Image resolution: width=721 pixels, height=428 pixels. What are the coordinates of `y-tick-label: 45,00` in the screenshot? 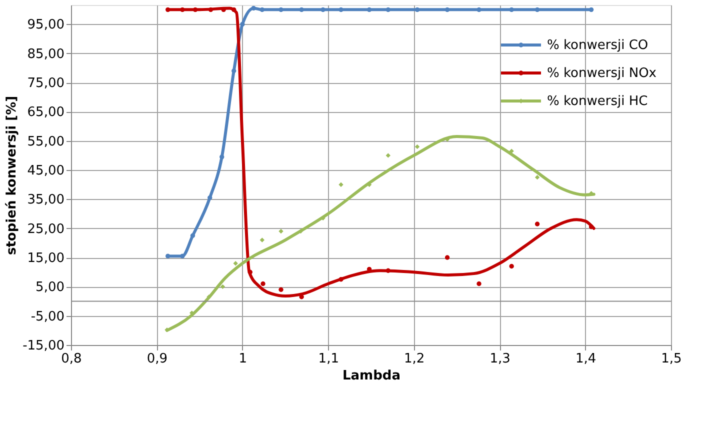 It's located at (45, 171).